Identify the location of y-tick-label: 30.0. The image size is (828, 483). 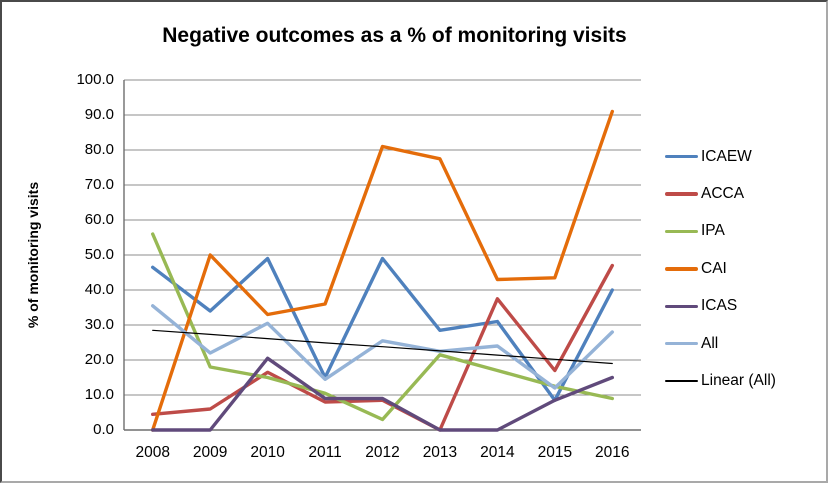
(99, 324).